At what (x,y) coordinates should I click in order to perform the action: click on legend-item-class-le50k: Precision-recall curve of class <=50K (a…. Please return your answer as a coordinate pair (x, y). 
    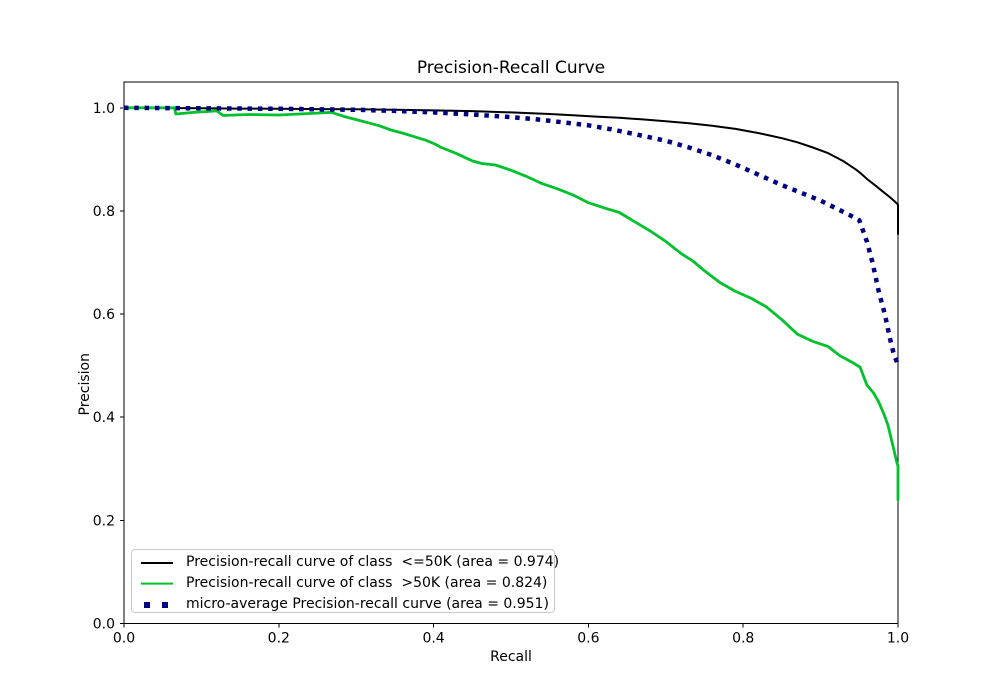
    Looking at the image, I should click on (345, 562).